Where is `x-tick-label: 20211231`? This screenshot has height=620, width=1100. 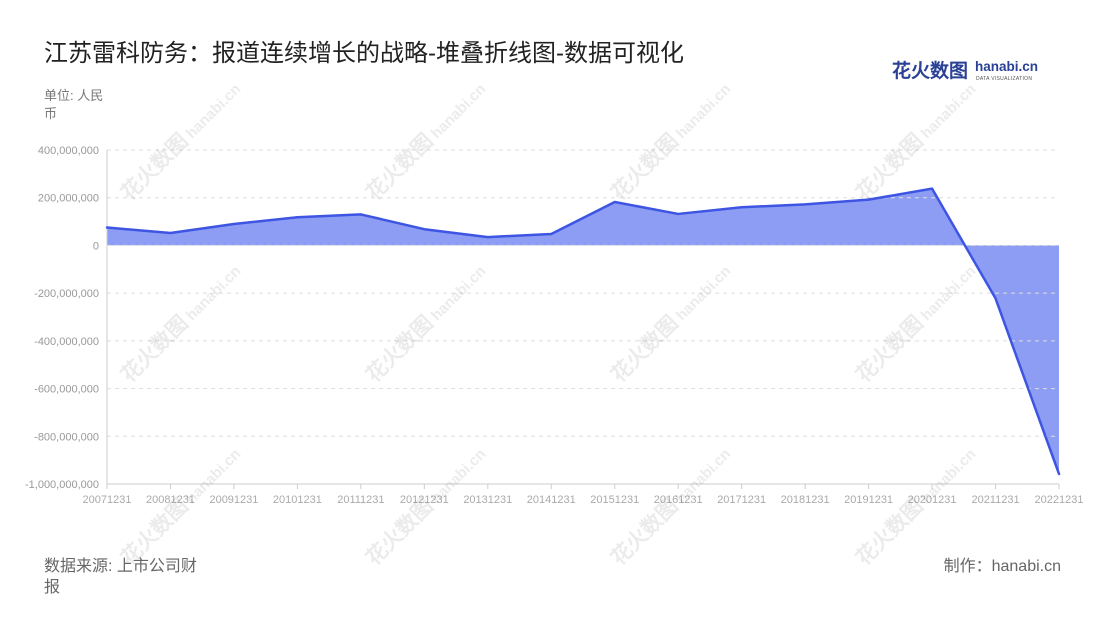 x-tick-label: 20211231 is located at coordinates (995, 500).